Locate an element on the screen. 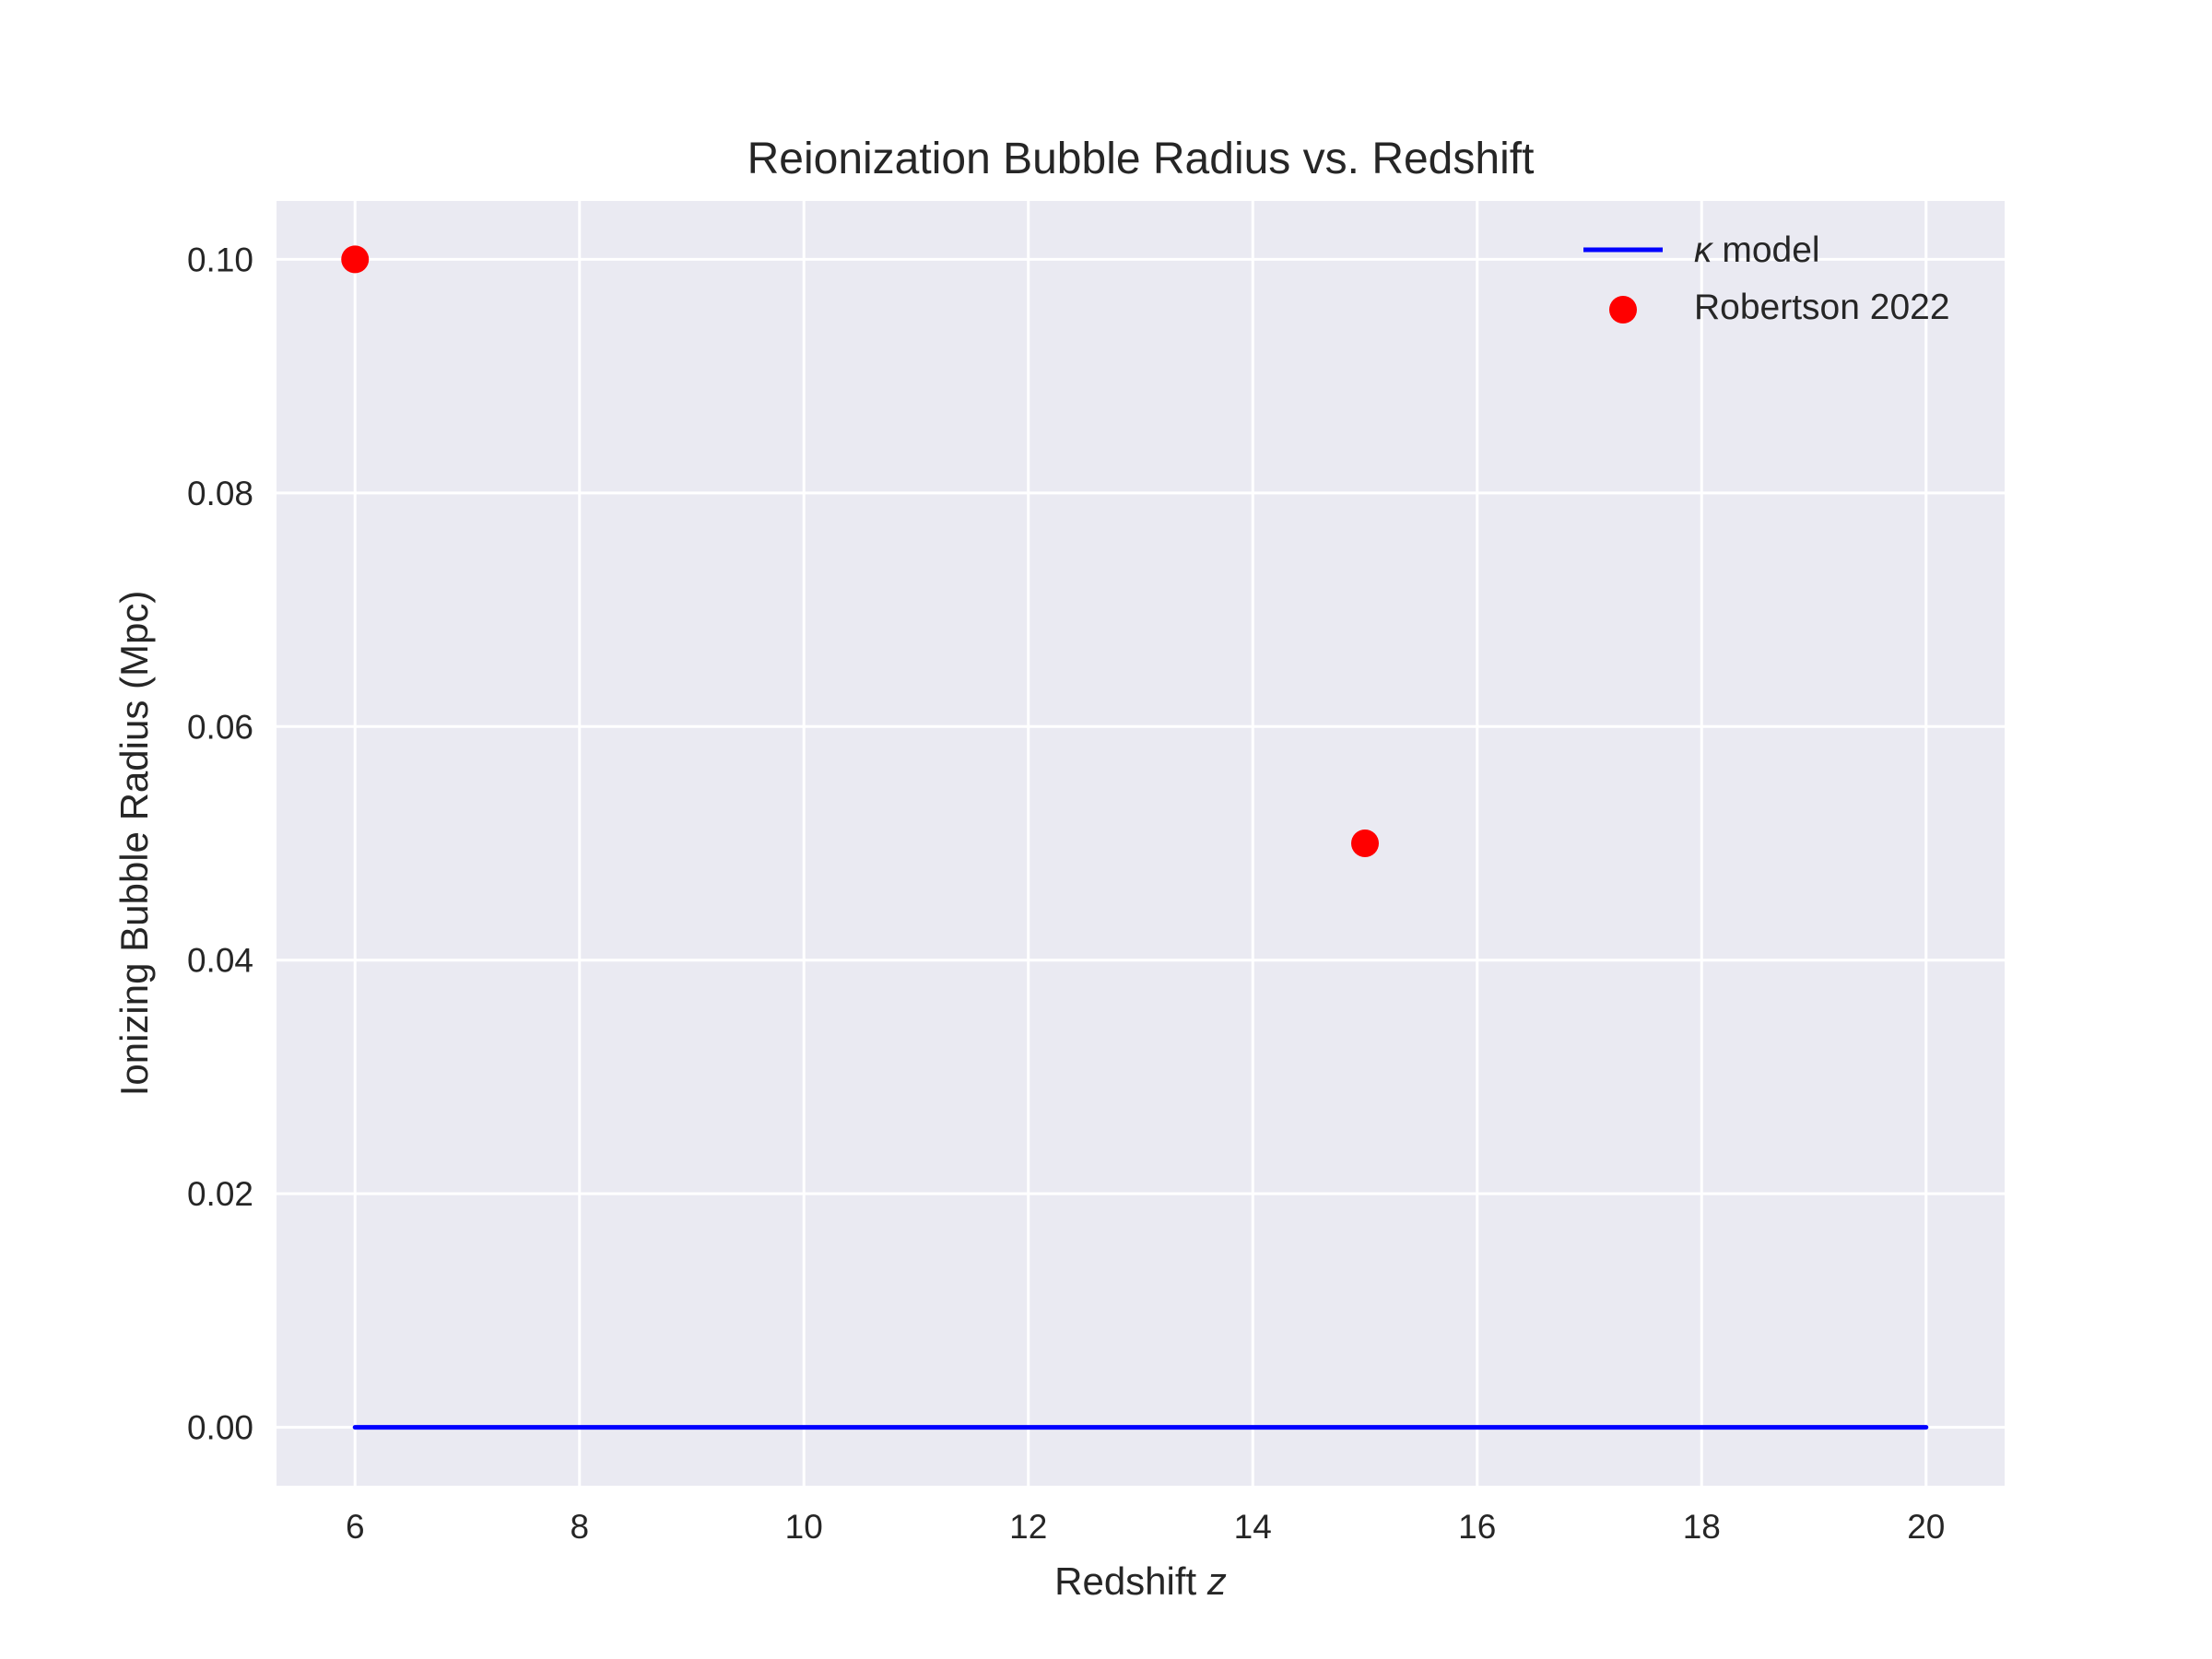 The width and height of the screenshot is (2212, 1659). x-tick-label: 18 is located at coordinates (1702, 1527).